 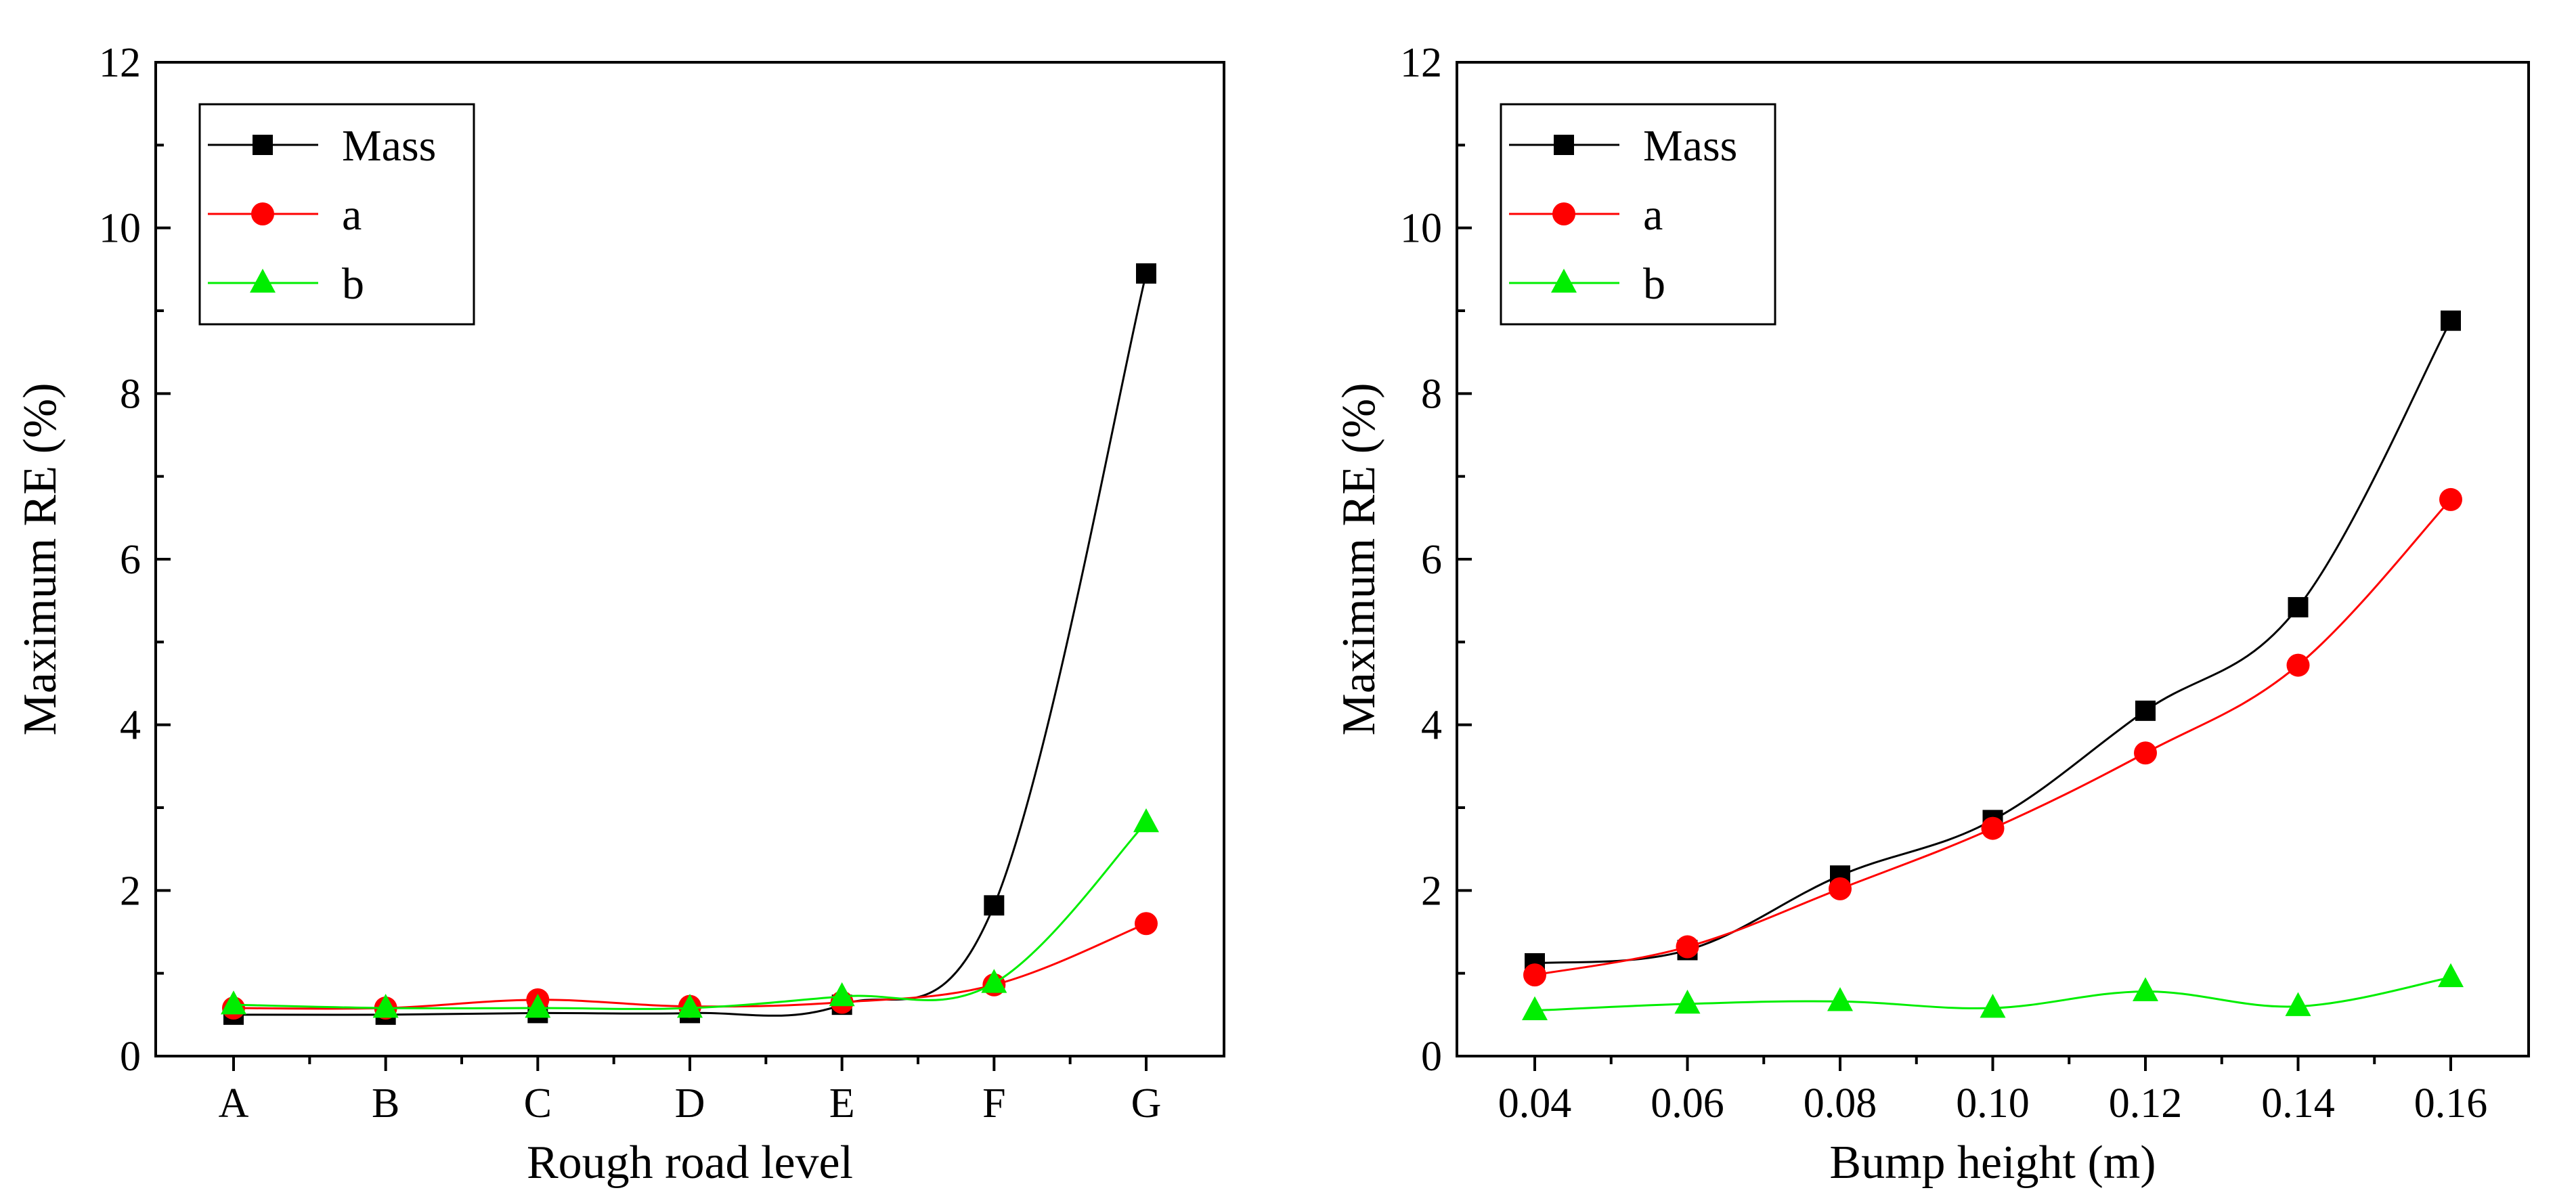 I want to click on x-tick-label: 0.06, so click(x=1687, y=1103).